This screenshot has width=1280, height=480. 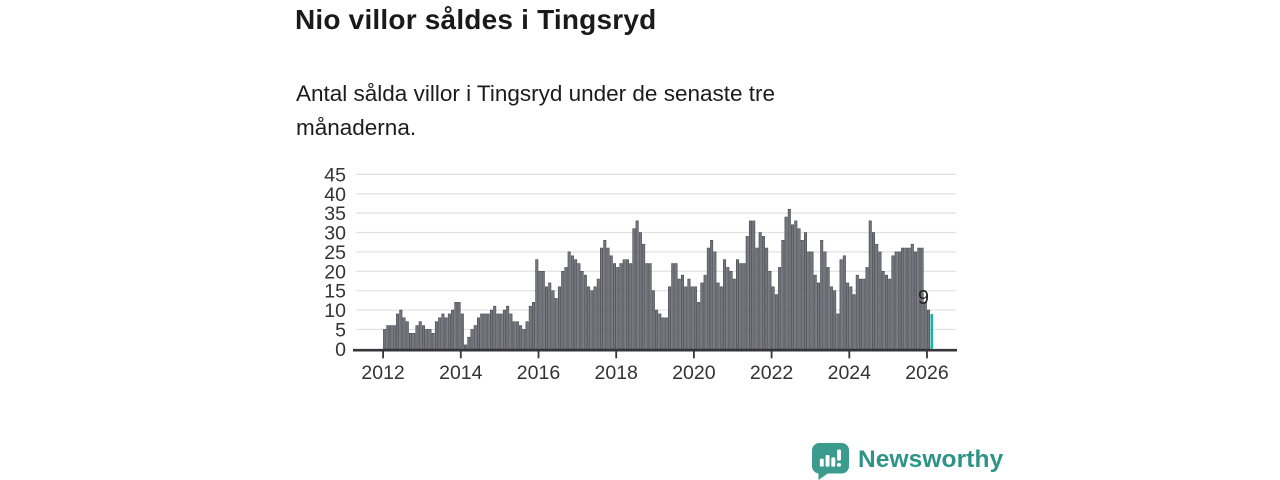 What do you see at coordinates (335, 253) in the screenshot?
I see `svg-text: 25` at bounding box center [335, 253].